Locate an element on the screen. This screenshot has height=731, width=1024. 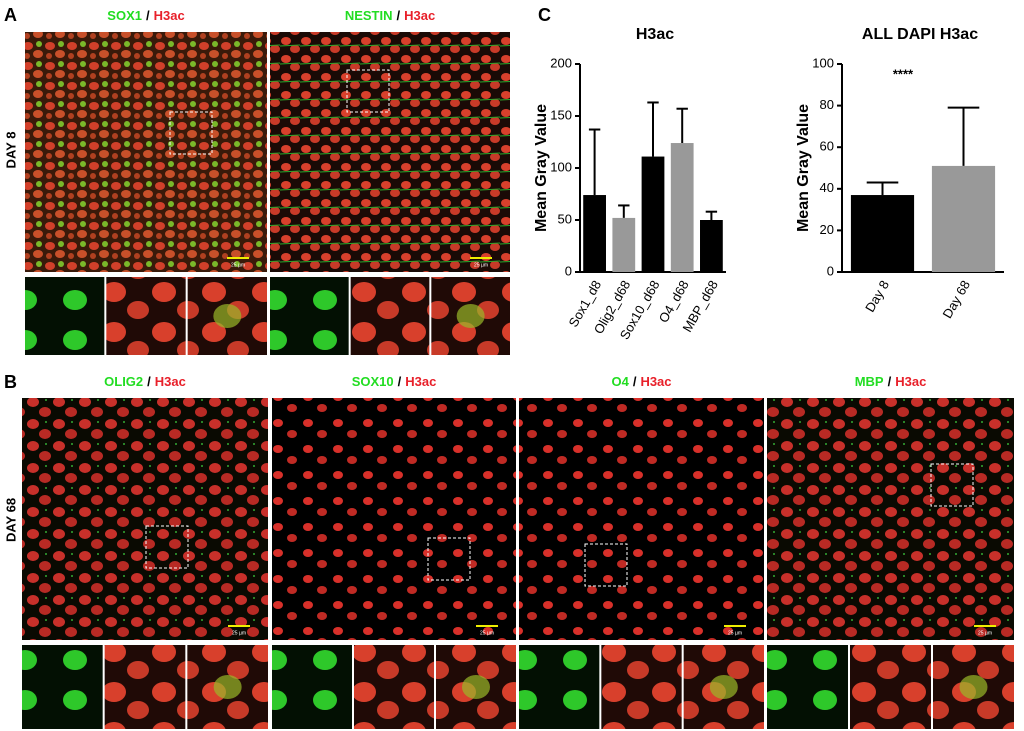
y-tick-label: 60 is located at coordinates (827, 146).